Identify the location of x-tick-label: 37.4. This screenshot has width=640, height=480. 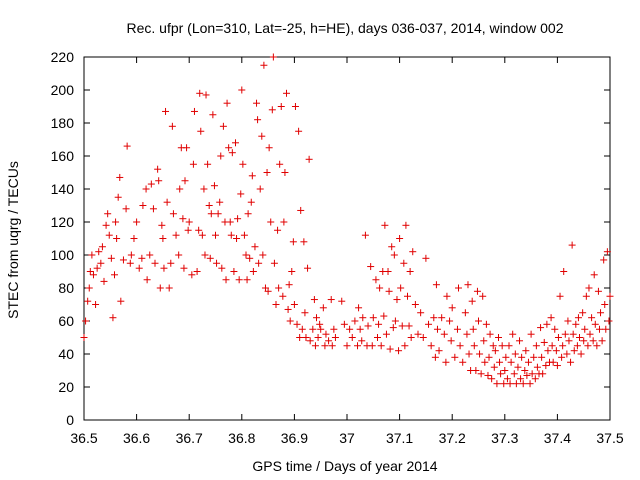
(557, 438).